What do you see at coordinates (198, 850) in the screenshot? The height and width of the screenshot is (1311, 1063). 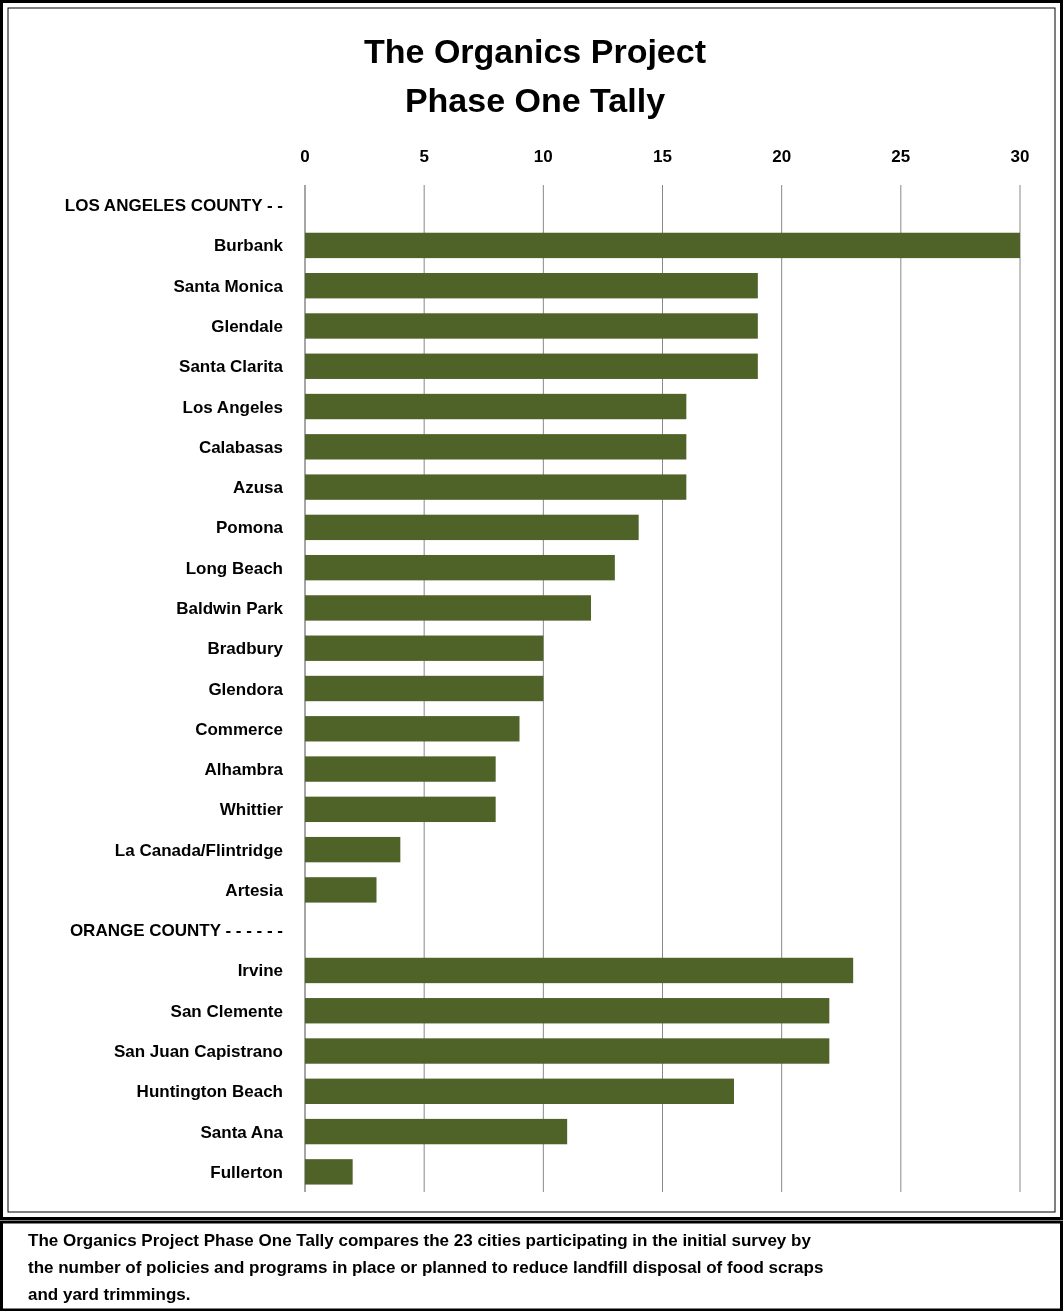 I see `y-tick-label: La Canada/Flintridge` at bounding box center [198, 850].